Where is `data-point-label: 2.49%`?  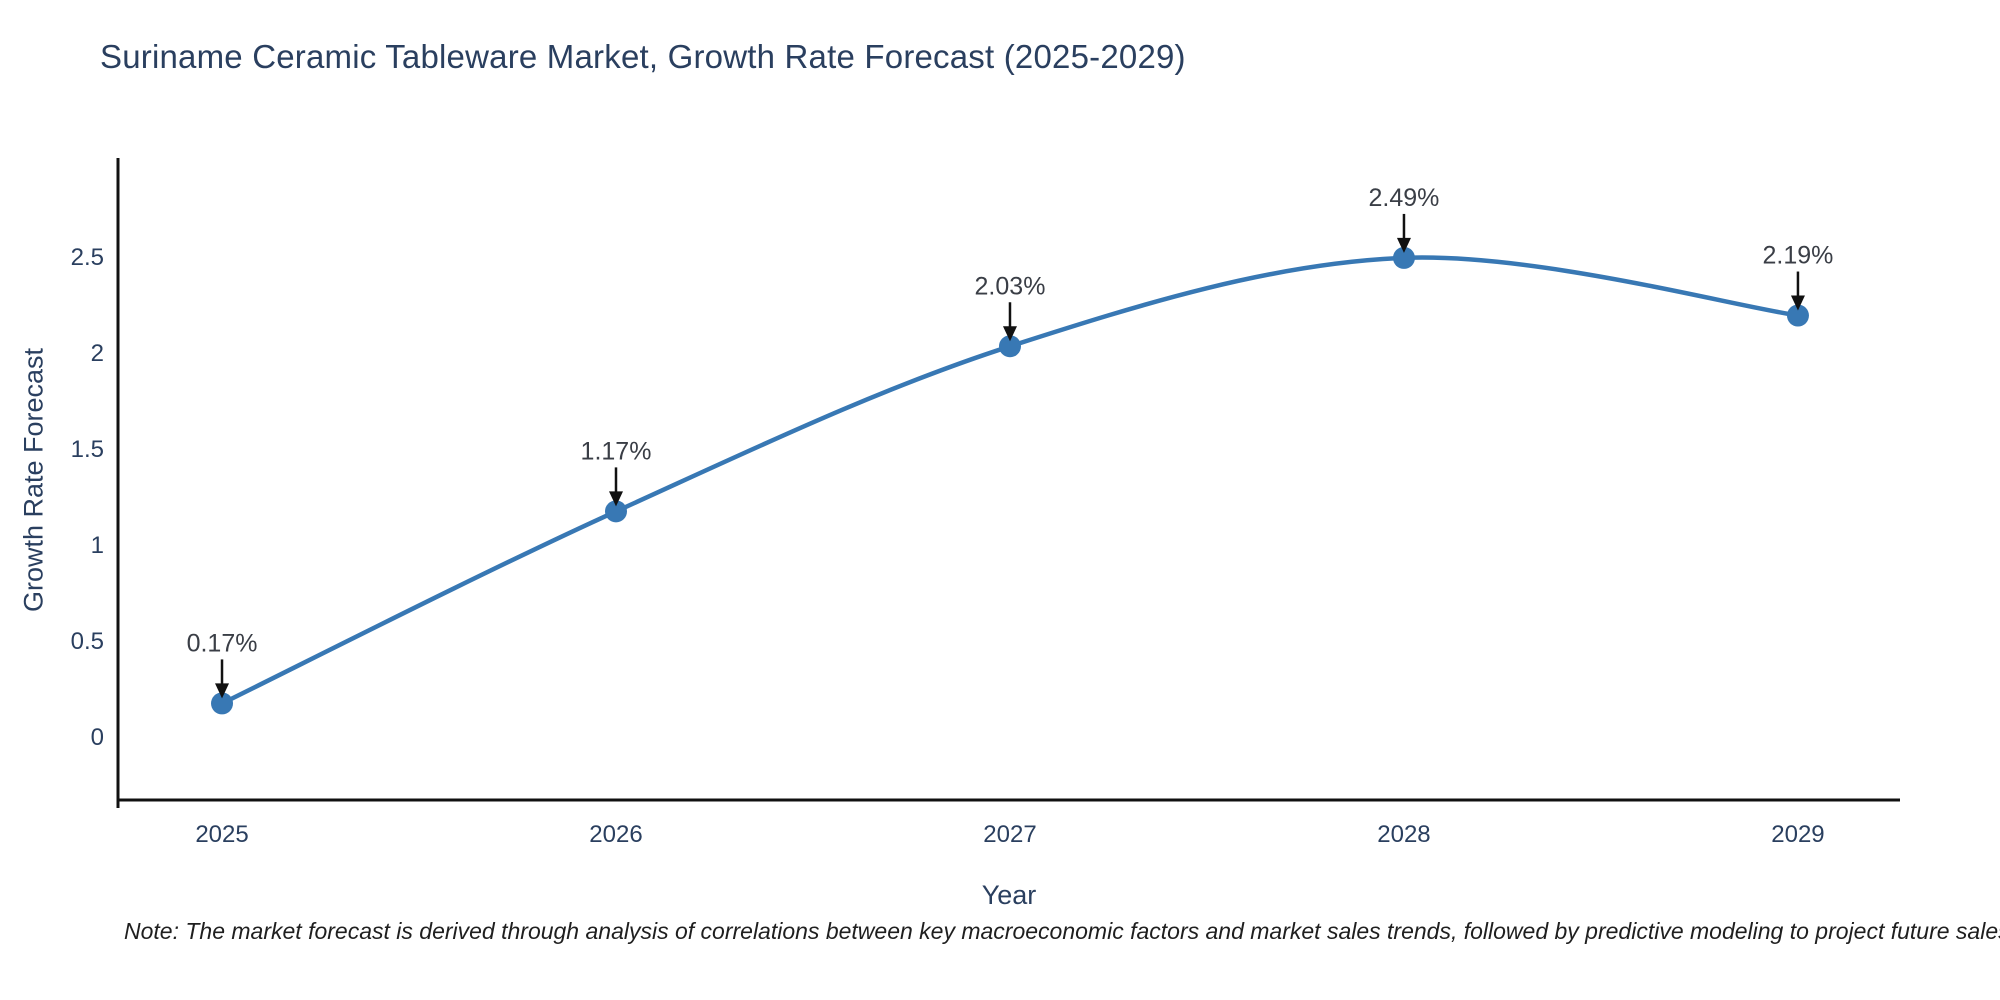 data-point-label: 2.49% is located at coordinates (1404, 198).